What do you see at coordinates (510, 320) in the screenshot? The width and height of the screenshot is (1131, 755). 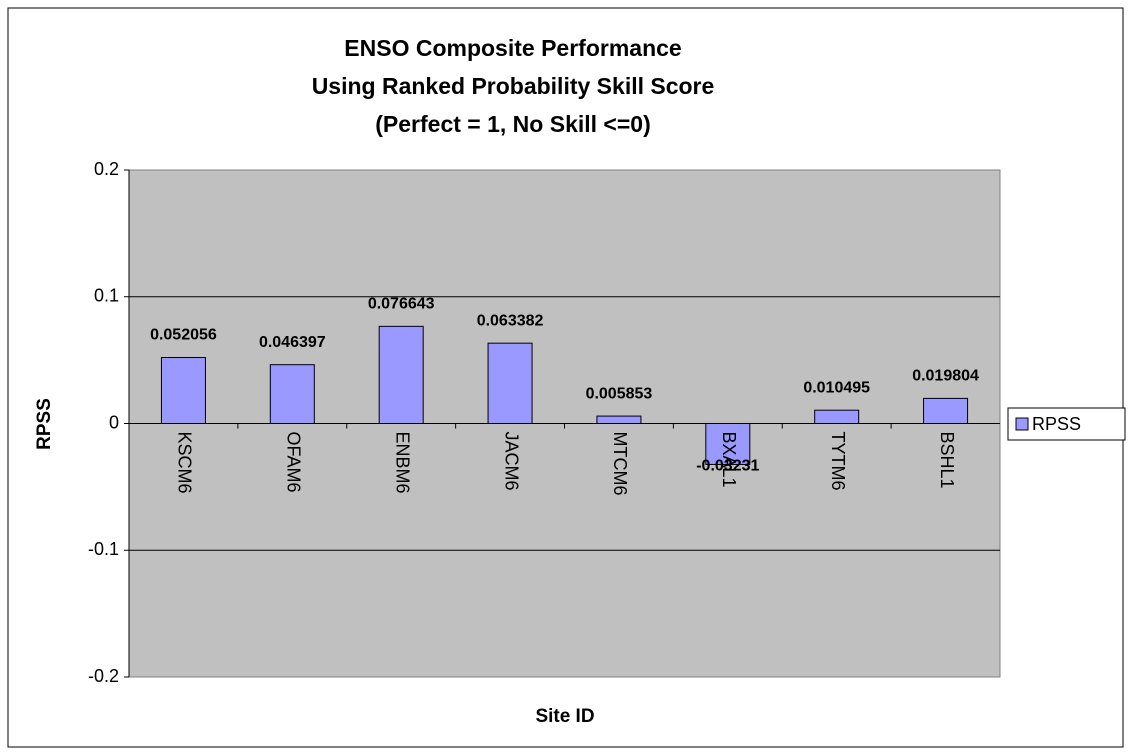 I see `data-label: 0.063382` at bounding box center [510, 320].